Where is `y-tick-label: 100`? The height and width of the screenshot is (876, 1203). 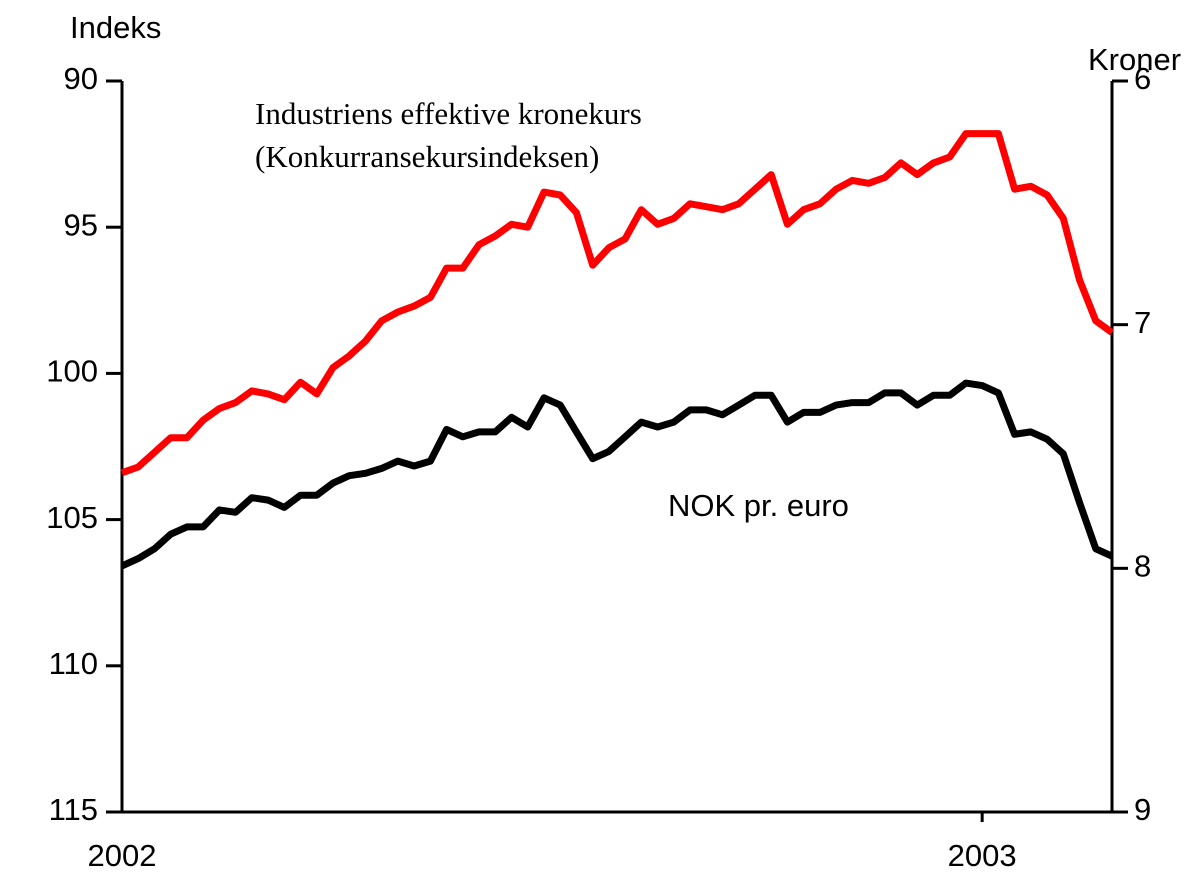
y-tick-label: 100 is located at coordinates (72, 371).